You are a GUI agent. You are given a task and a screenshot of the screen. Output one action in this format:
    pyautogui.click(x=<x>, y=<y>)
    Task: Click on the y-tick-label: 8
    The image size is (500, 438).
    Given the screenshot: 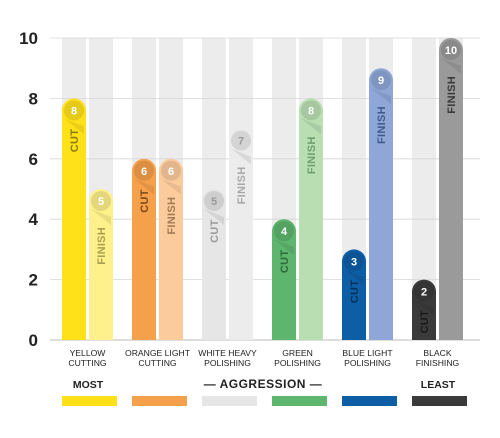 What is the action you would take?
    pyautogui.click(x=33, y=98)
    